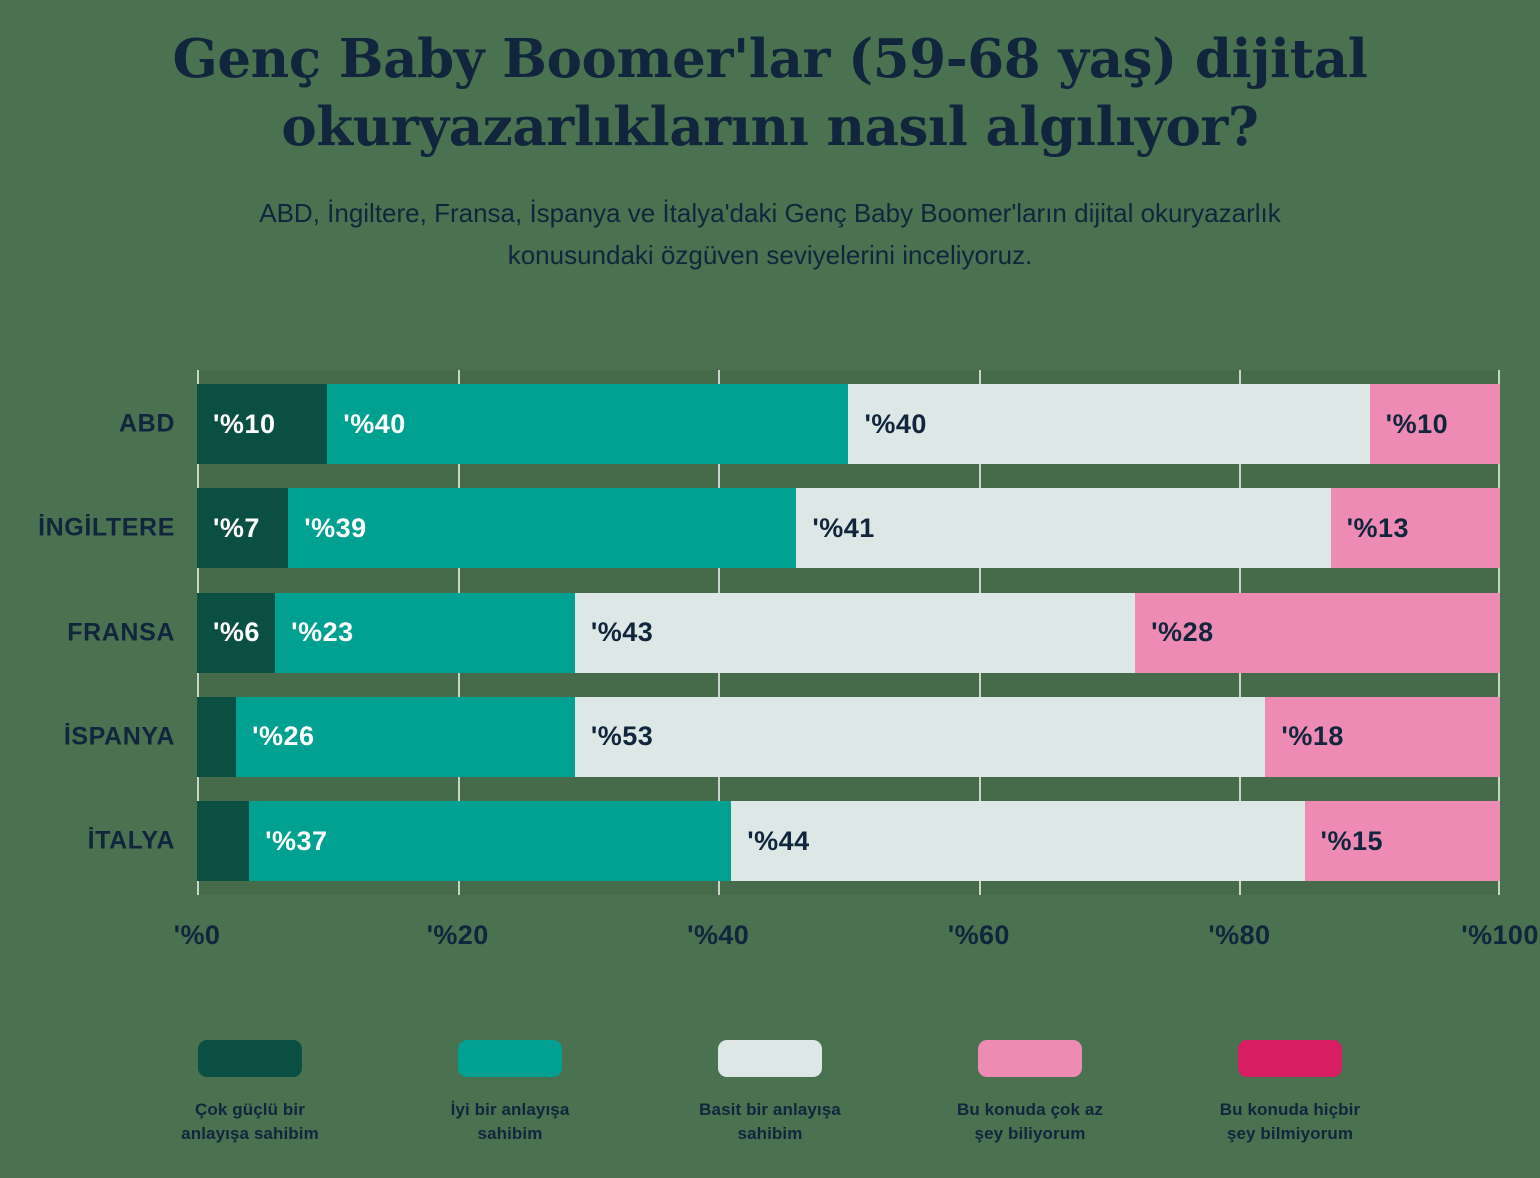 This screenshot has height=1178, width=1540. What do you see at coordinates (1317, 632) in the screenshot?
I see `bar-segment: '%28` at bounding box center [1317, 632].